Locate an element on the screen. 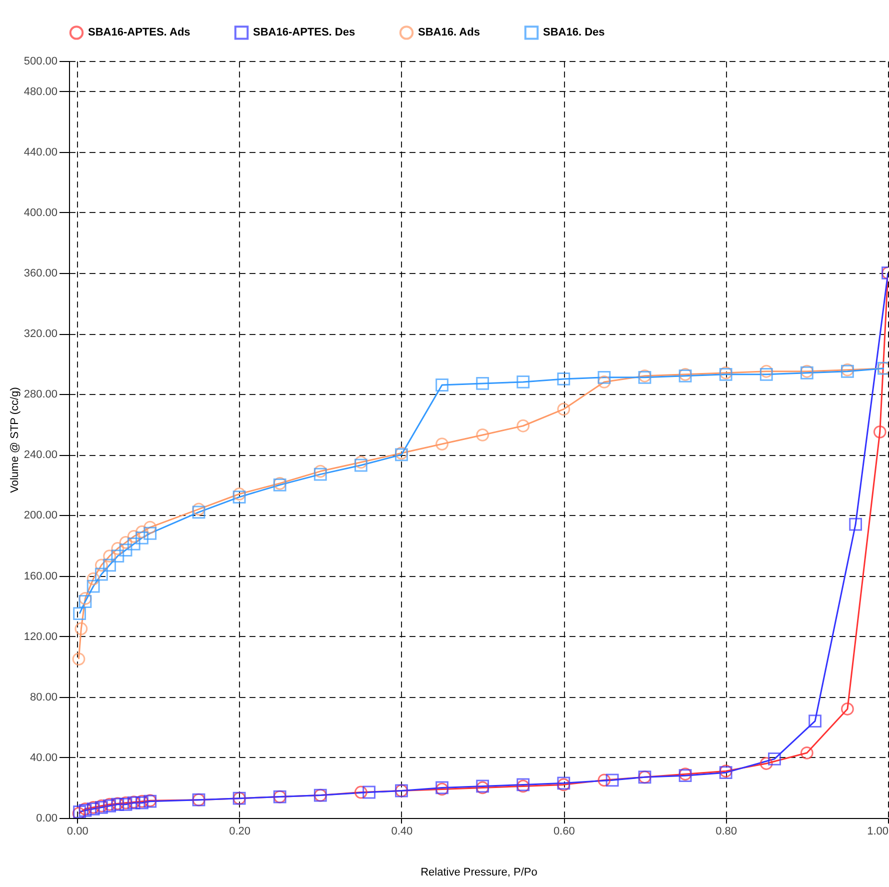 The image size is (889, 887). legend-label: SBA16. Des is located at coordinates (574, 32).